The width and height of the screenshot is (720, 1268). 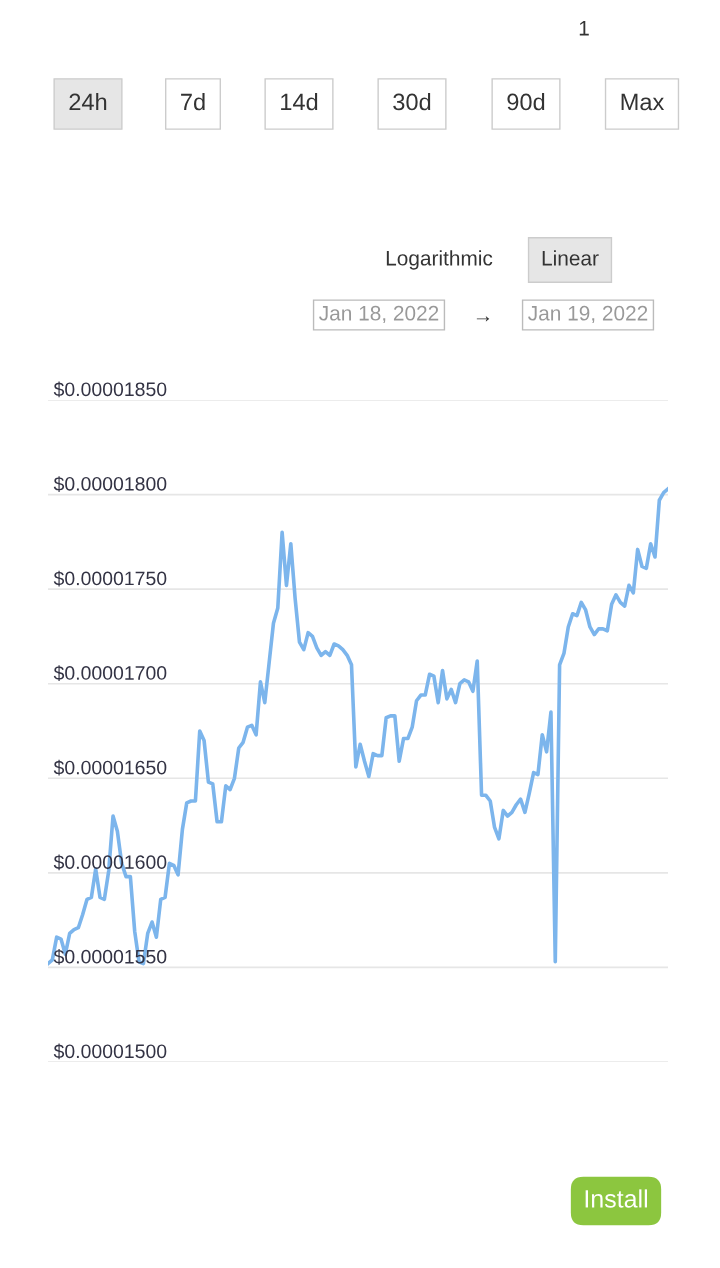 What do you see at coordinates (588, 314) in the screenshot?
I see `text: Jan 19, 2022` at bounding box center [588, 314].